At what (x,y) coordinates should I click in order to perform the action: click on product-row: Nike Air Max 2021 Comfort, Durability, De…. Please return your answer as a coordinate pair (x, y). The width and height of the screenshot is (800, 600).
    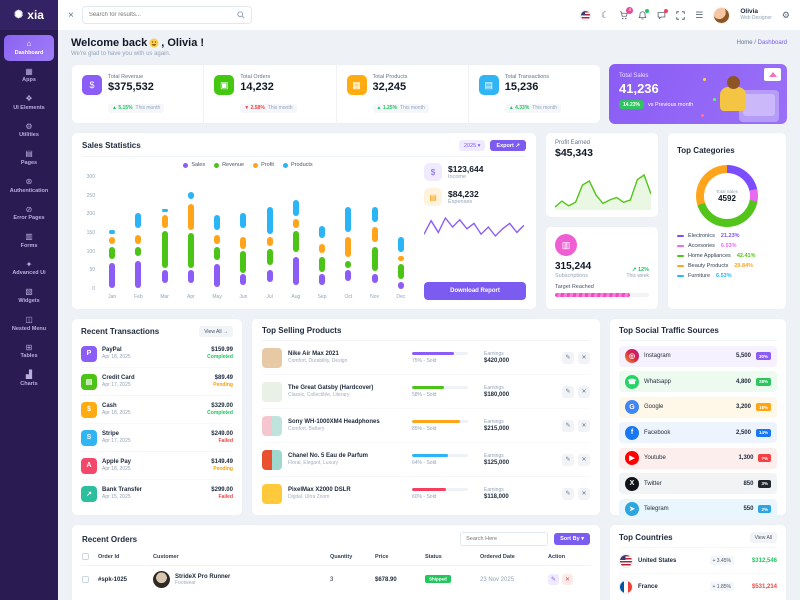
    Looking at the image, I should click on (426, 358).